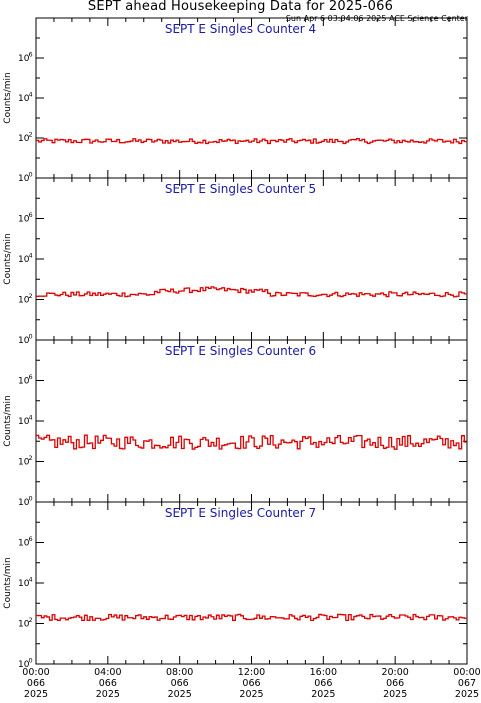 Image resolution: width=481 pixels, height=703 pixels. Describe the element at coordinates (240, 513) in the screenshot. I see `chart-title: SEPT E Singles Counter 7` at that location.